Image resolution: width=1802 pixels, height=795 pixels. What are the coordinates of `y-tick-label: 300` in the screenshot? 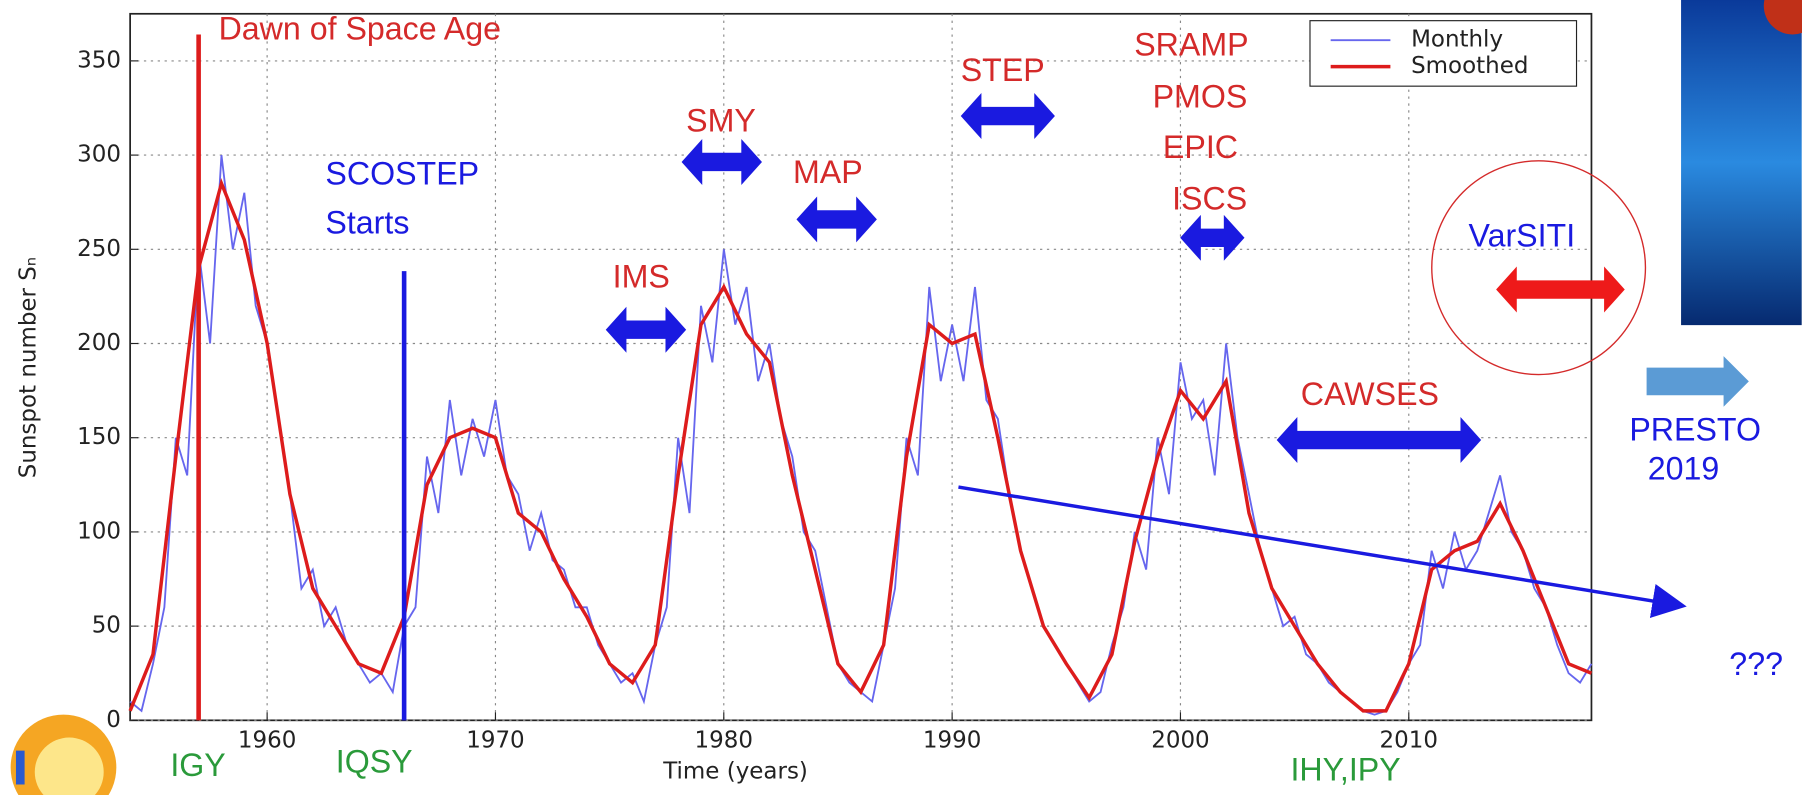 It's located at (99, 155).